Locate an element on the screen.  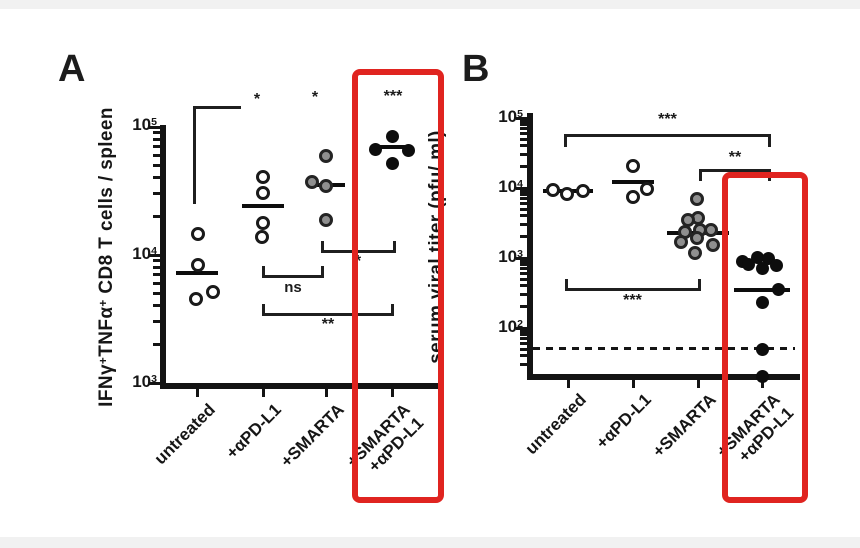
tick-exponent: 4 is located at coordinates (154, 251).